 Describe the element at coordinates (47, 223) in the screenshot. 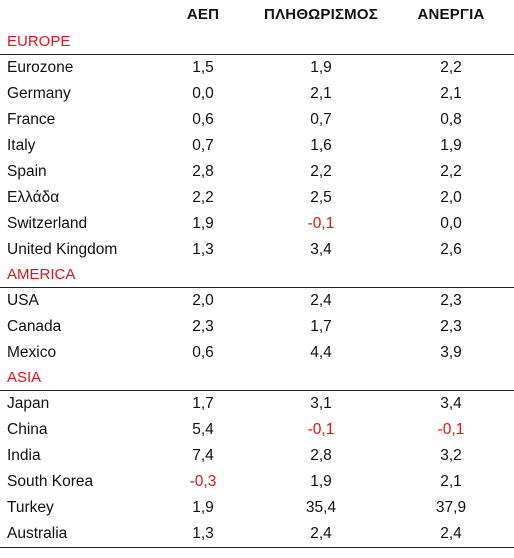

I see `country-name: Switzerland` at that location.